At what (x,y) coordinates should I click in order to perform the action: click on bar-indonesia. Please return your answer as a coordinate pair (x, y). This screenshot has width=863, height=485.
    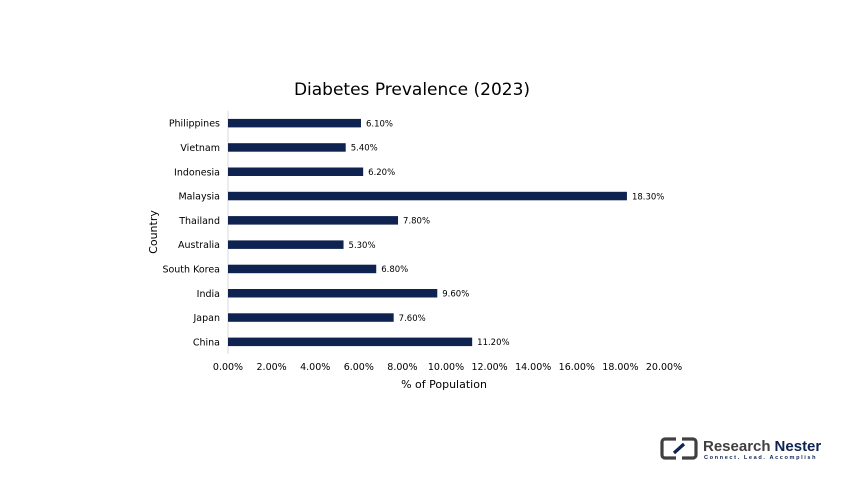
    Looking at the image, I should click on (296, 171).